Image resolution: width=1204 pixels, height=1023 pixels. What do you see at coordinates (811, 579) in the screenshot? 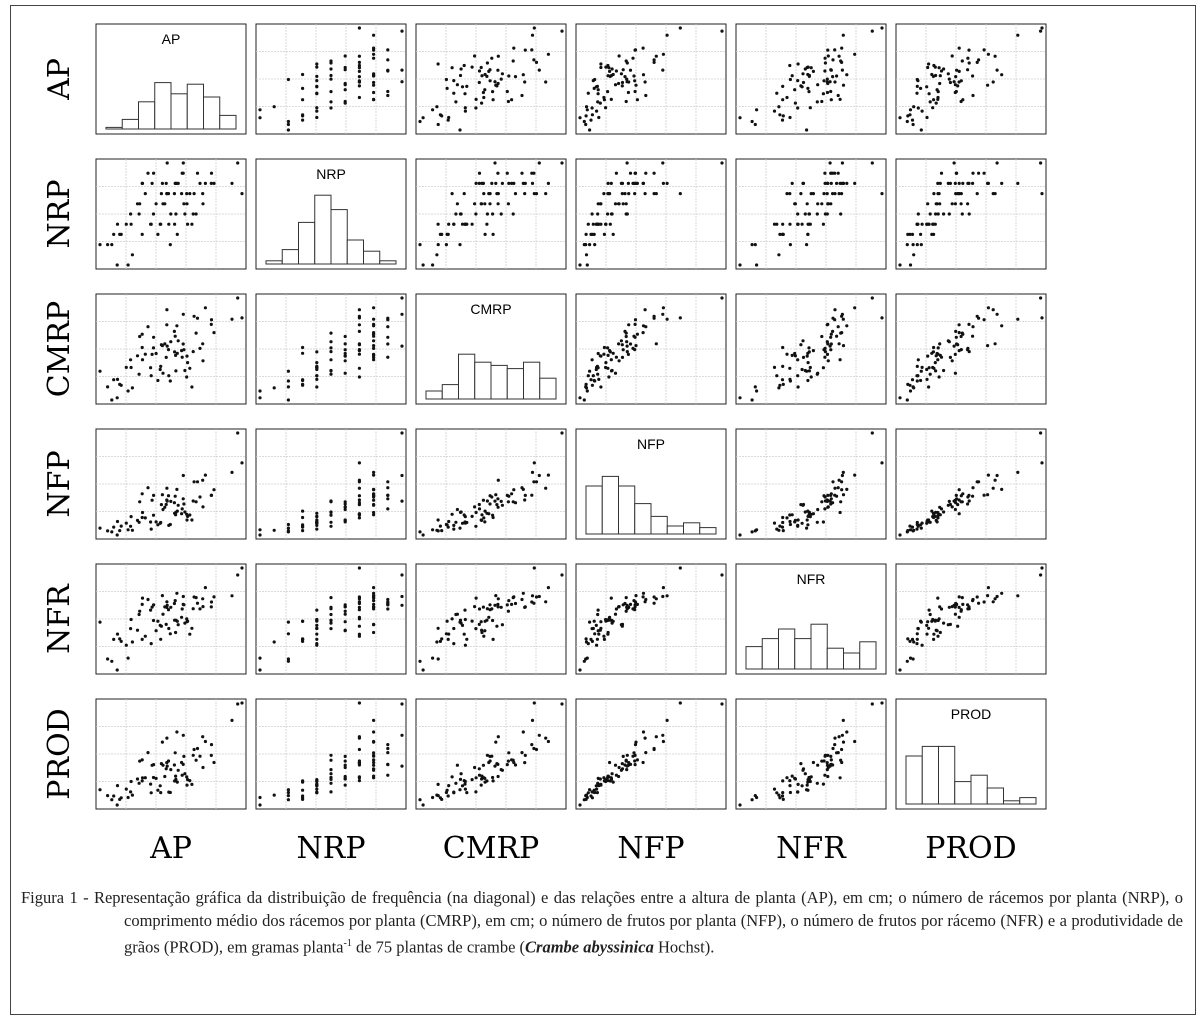
I see `histogram-title-nfr: NFR` at bounding box center [811, 579].